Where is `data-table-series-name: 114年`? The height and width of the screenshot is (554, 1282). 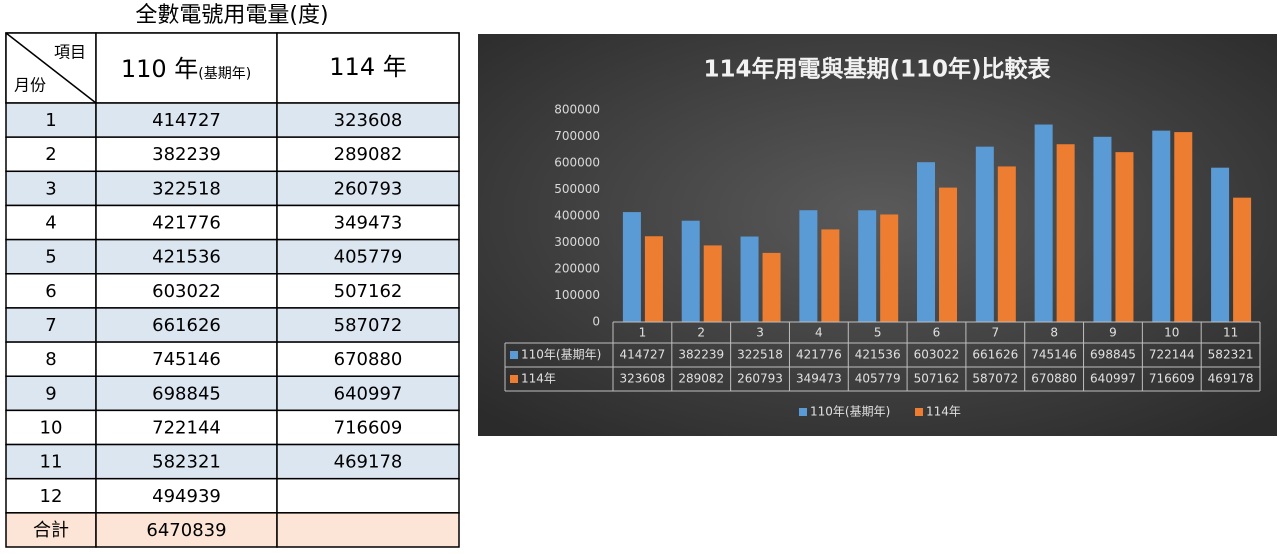 data-table-series-name: 114年 is located at coordinates (538, 379).